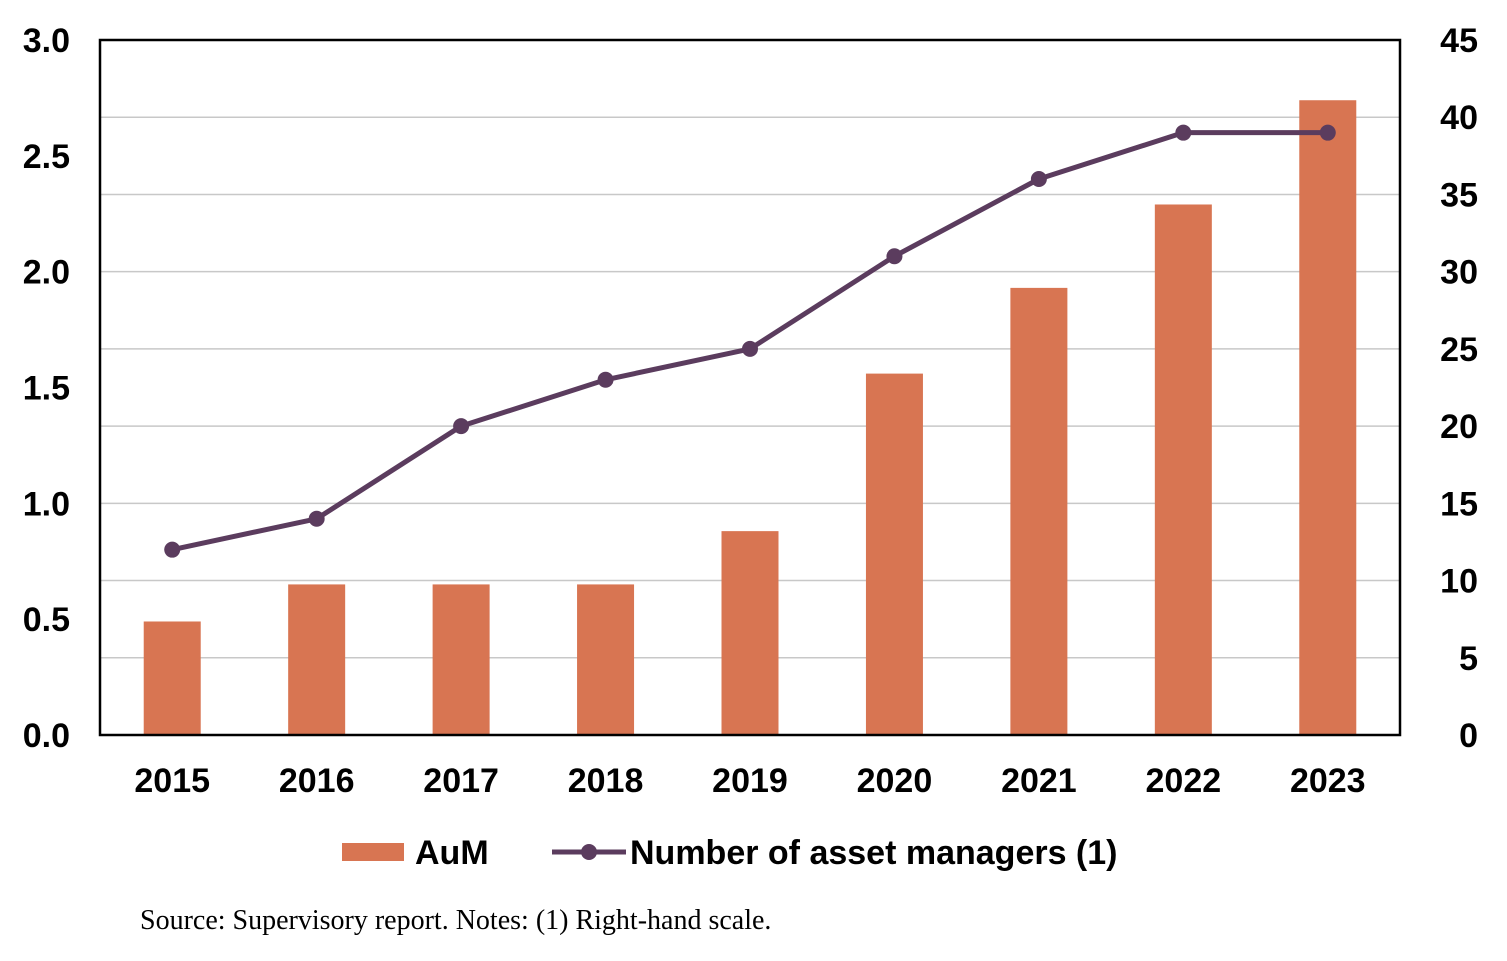  Describe the element at coordinates (46, 273) in the screenshot. I see `left-axis-tick-label: 2.0` at that location.